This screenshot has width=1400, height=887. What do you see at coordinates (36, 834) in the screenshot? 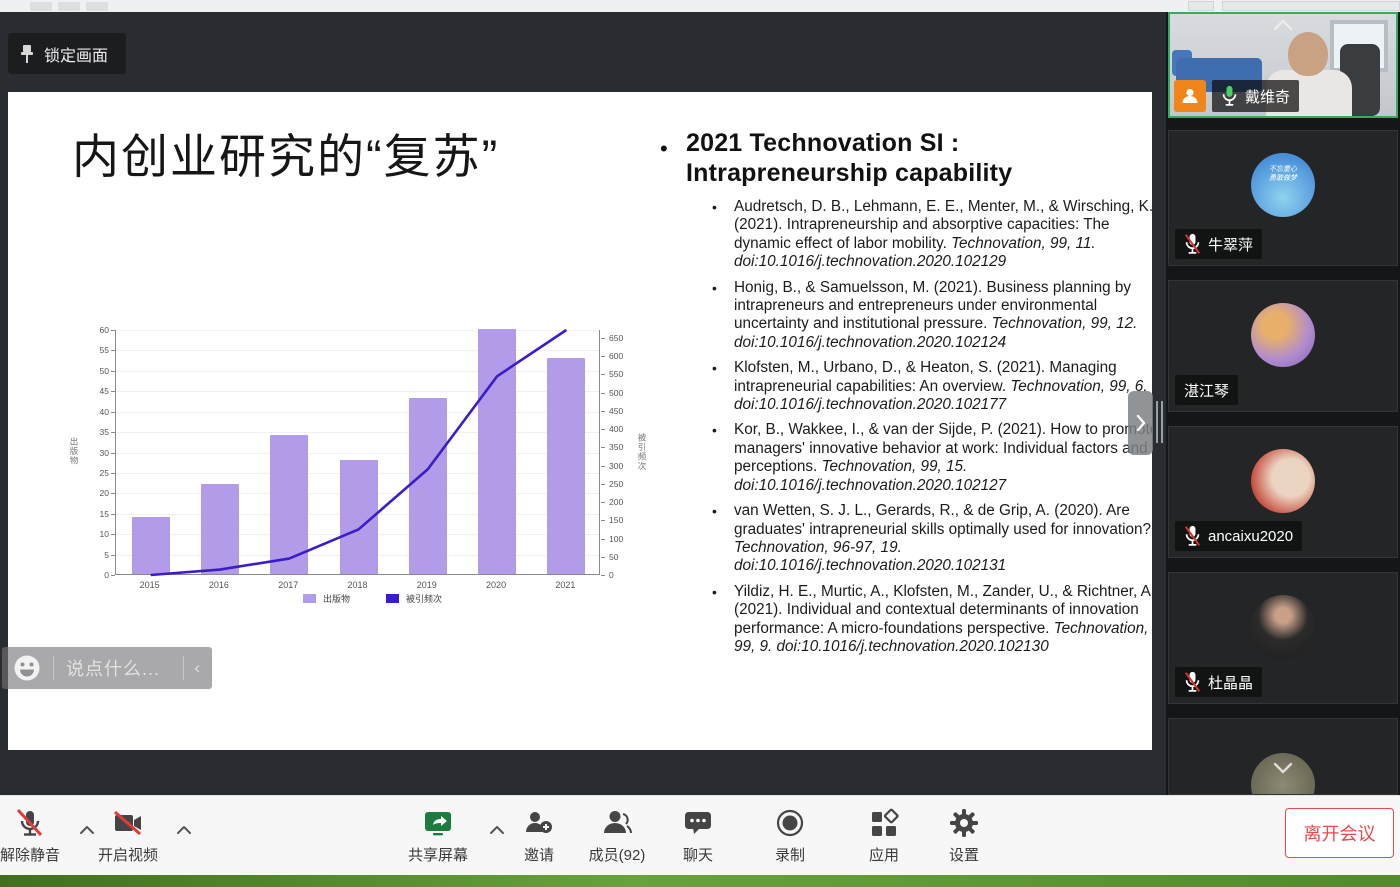
I see `toolbar-mic-muted-button: 解除静音` at bounding box center [36, 834].